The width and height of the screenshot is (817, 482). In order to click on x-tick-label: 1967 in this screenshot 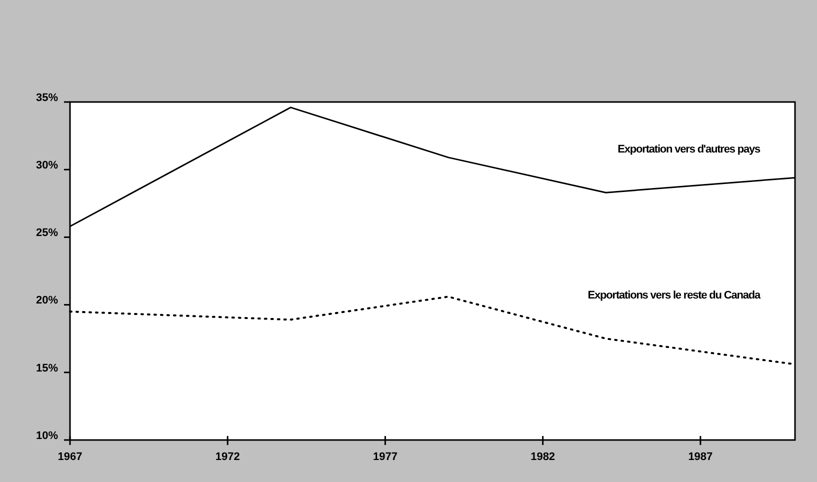, I will do `click(70, 457)`.